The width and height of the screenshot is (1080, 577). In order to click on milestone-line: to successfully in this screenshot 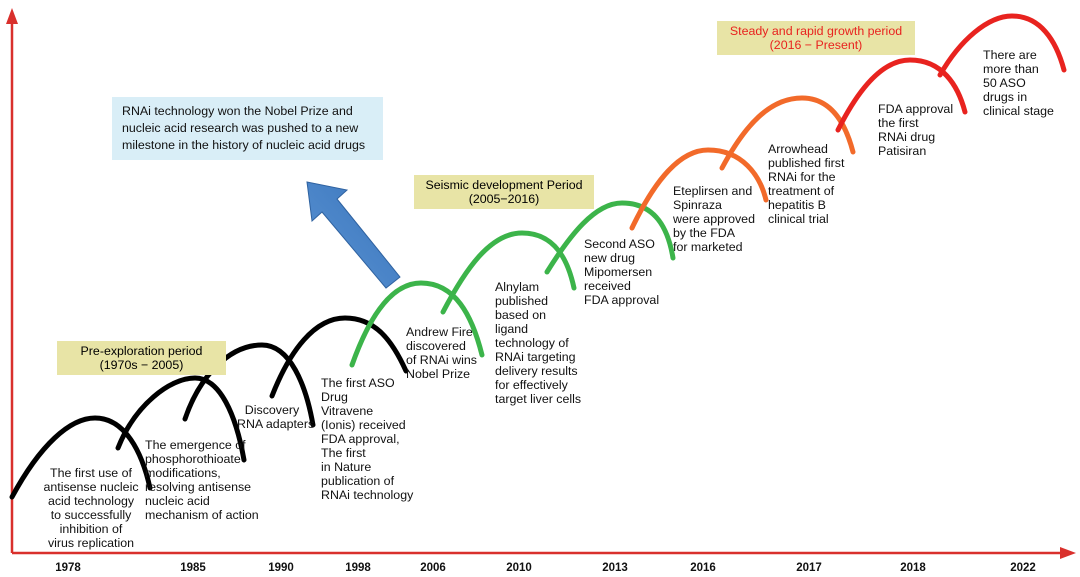, I will do `click(91, 515)`.